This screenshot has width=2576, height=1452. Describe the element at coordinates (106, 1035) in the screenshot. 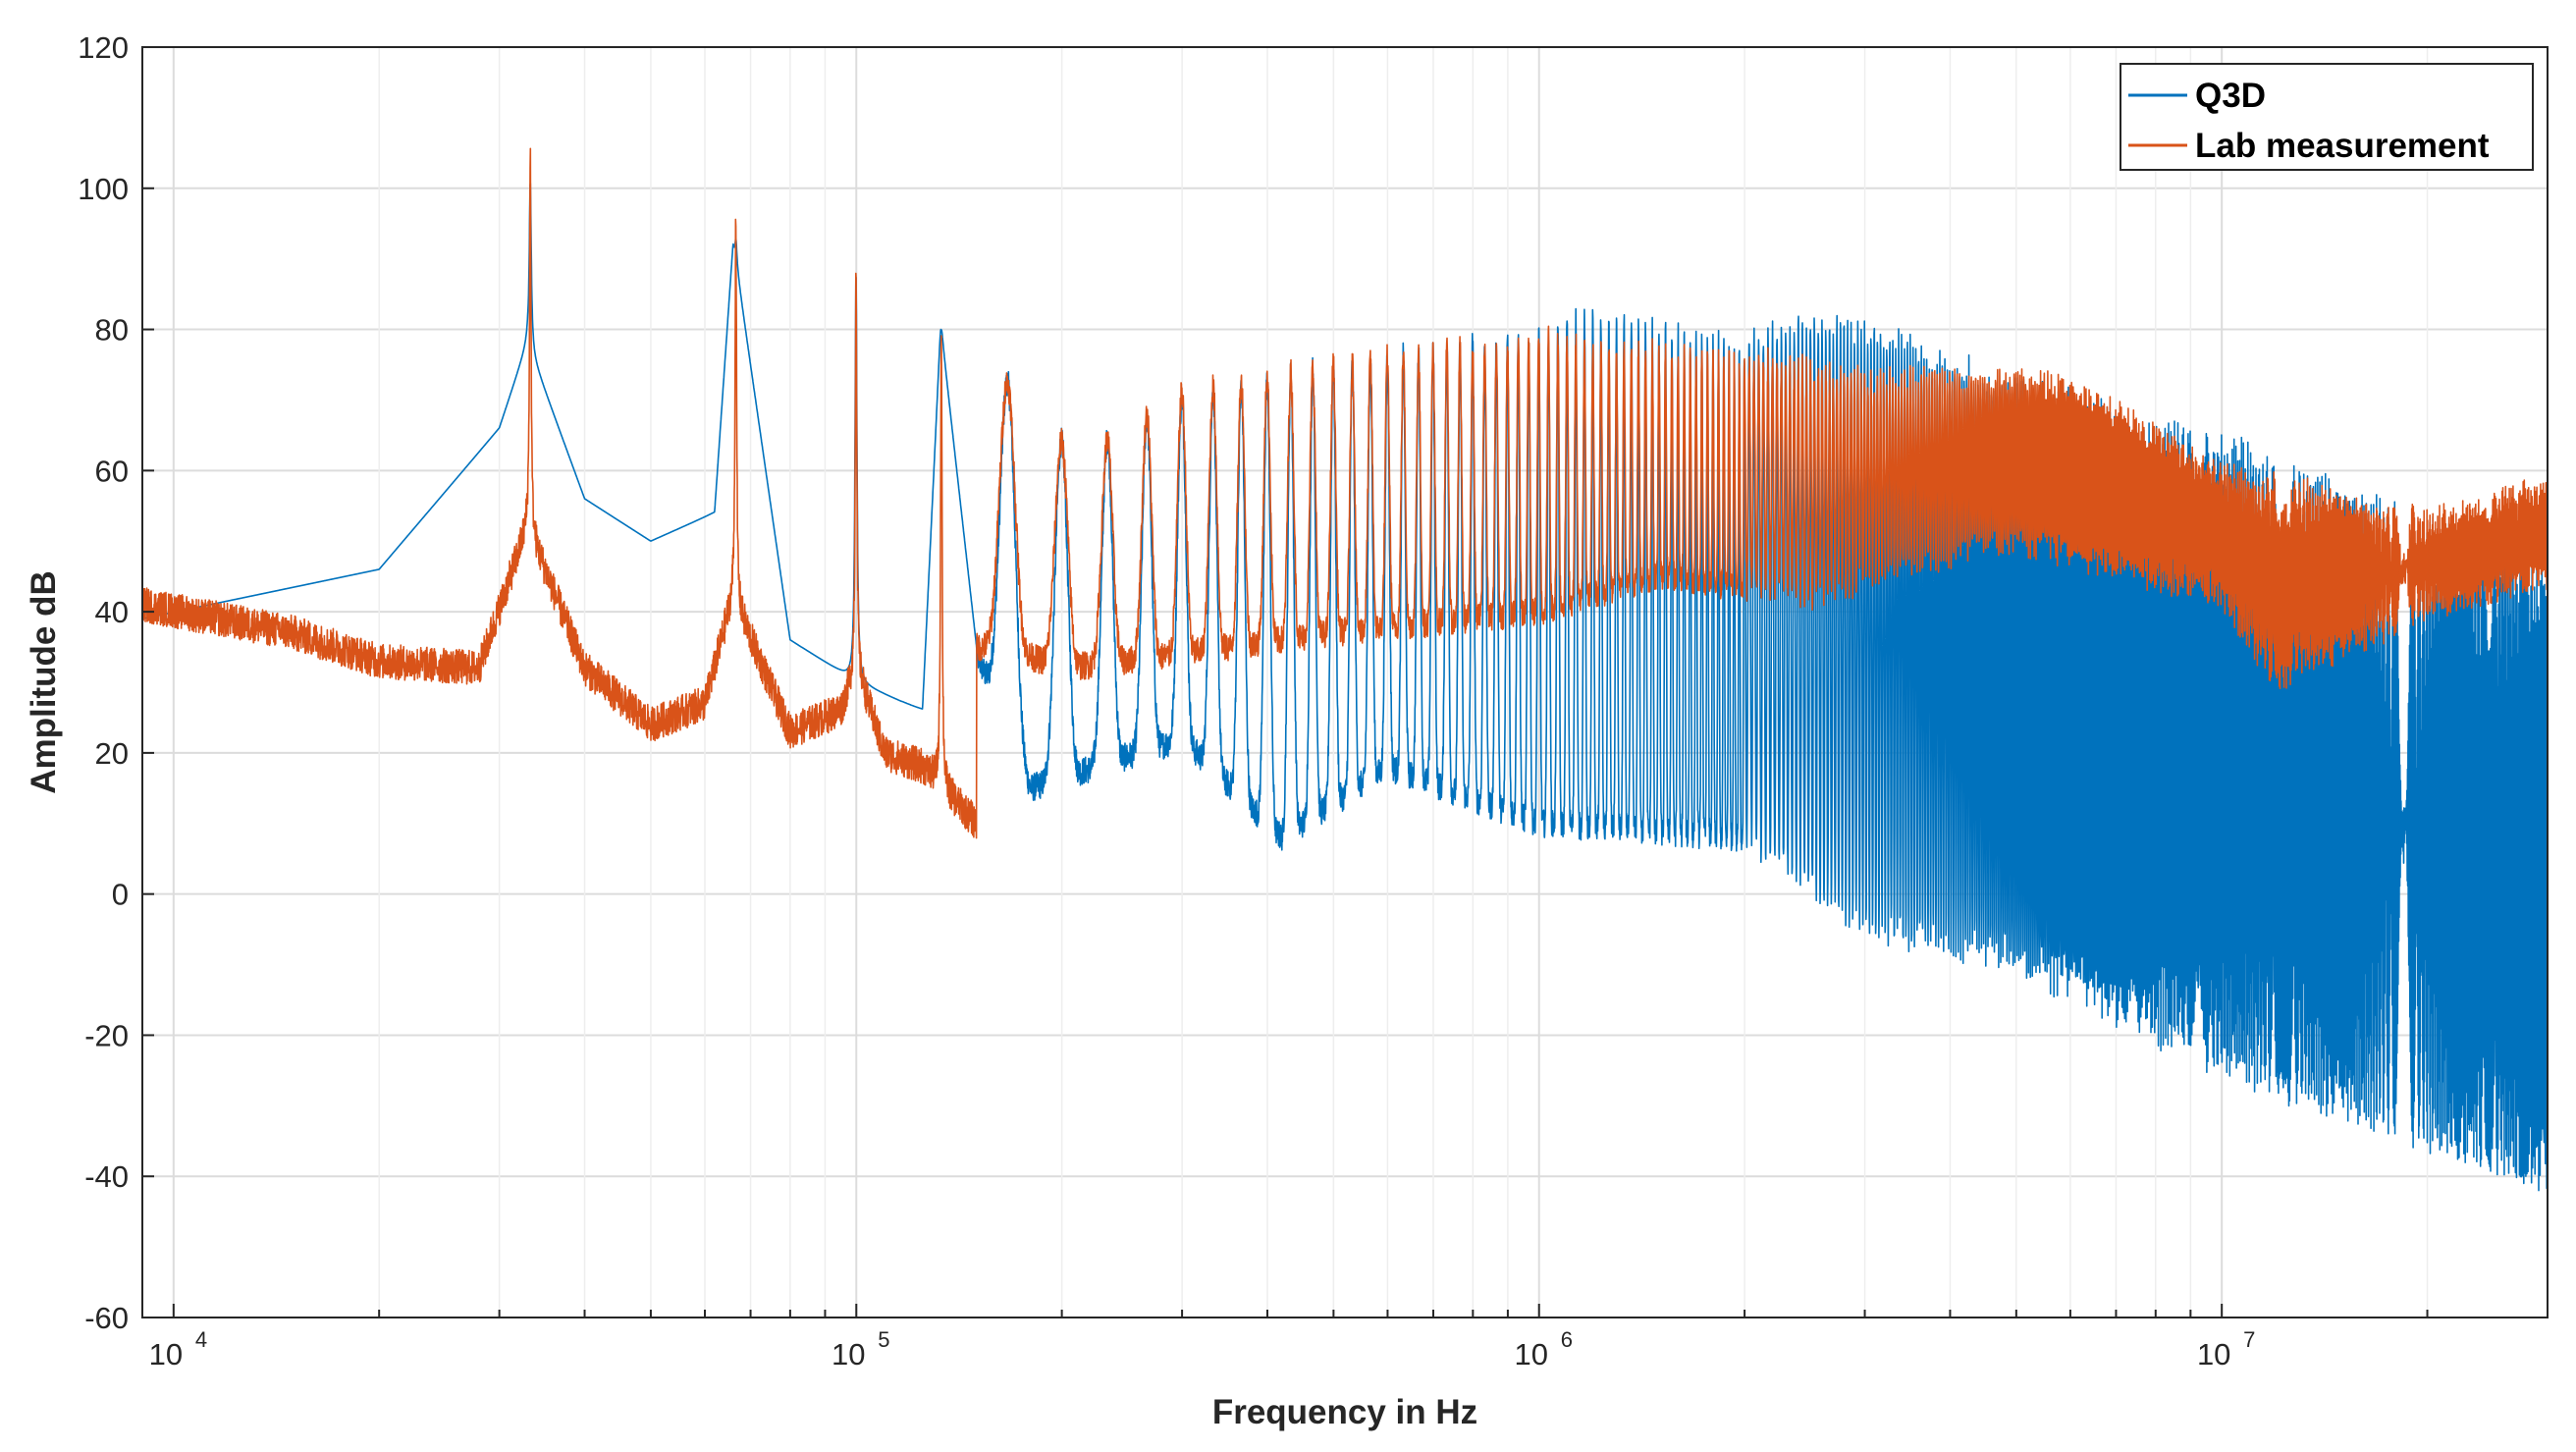

I see `y-tick-label: -20` at that location.